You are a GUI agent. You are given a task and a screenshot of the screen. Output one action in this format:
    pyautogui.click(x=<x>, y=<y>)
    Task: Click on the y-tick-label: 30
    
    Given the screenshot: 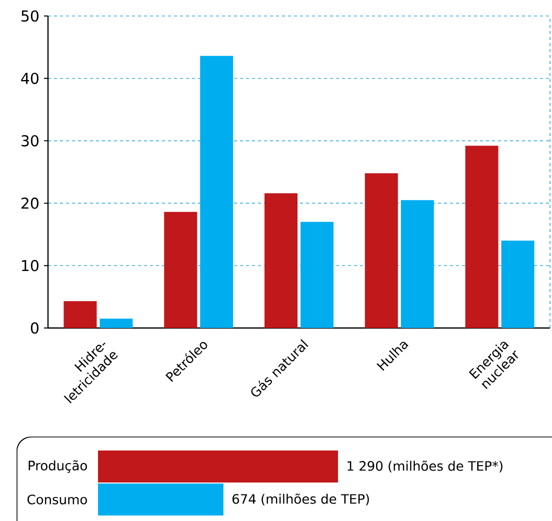 What is the action you would take?
    pyautogui.click(x=30, y=140)
    